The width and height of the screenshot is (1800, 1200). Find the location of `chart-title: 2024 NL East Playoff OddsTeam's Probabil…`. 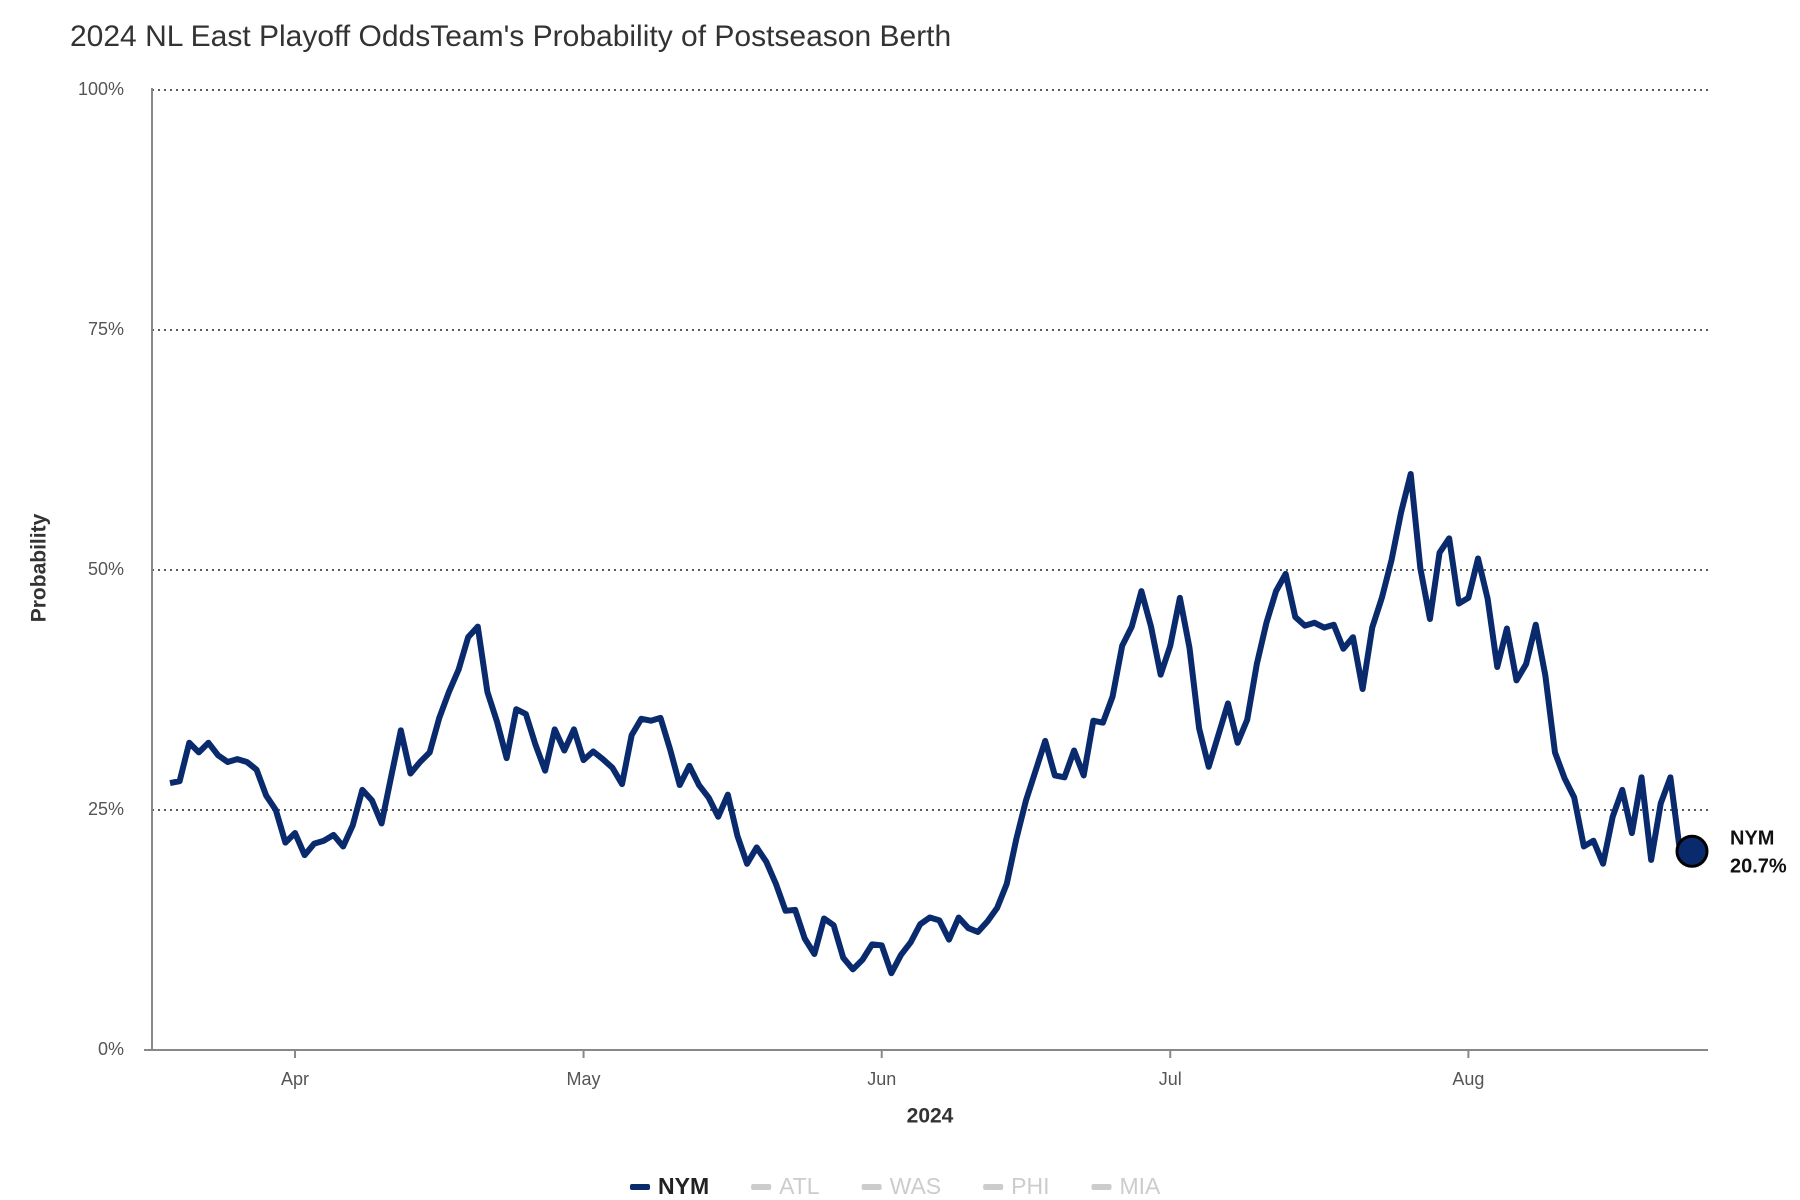

chart-title: 2024 NL East Playoff OddsTeam's Probabil… is located at coordinates (510, 36).